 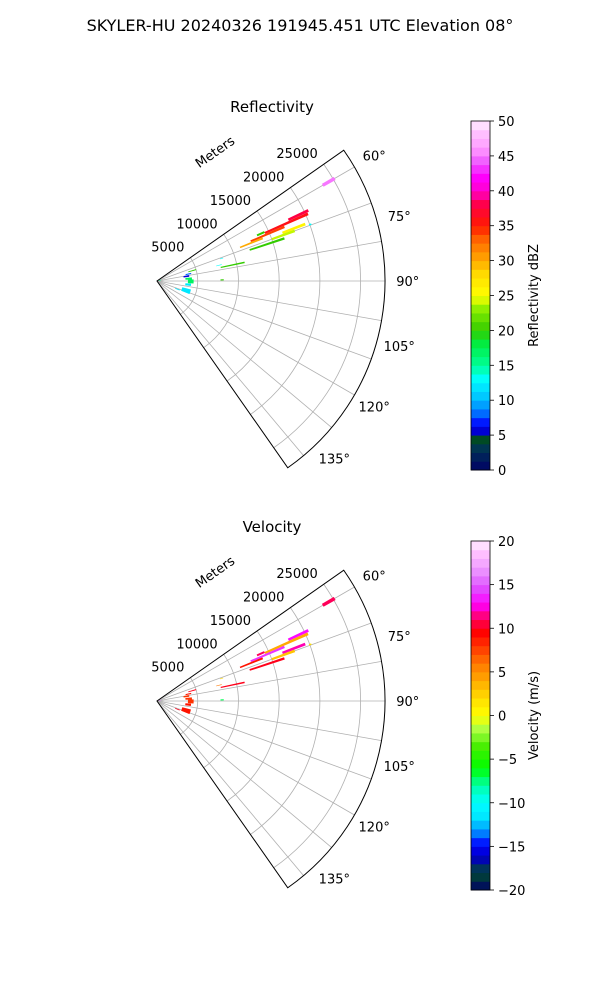 What do you see at coordinates (506, 122) in the screenshot?
I see `colorbar-tick-label: 50` at bounding box center [506, 122].